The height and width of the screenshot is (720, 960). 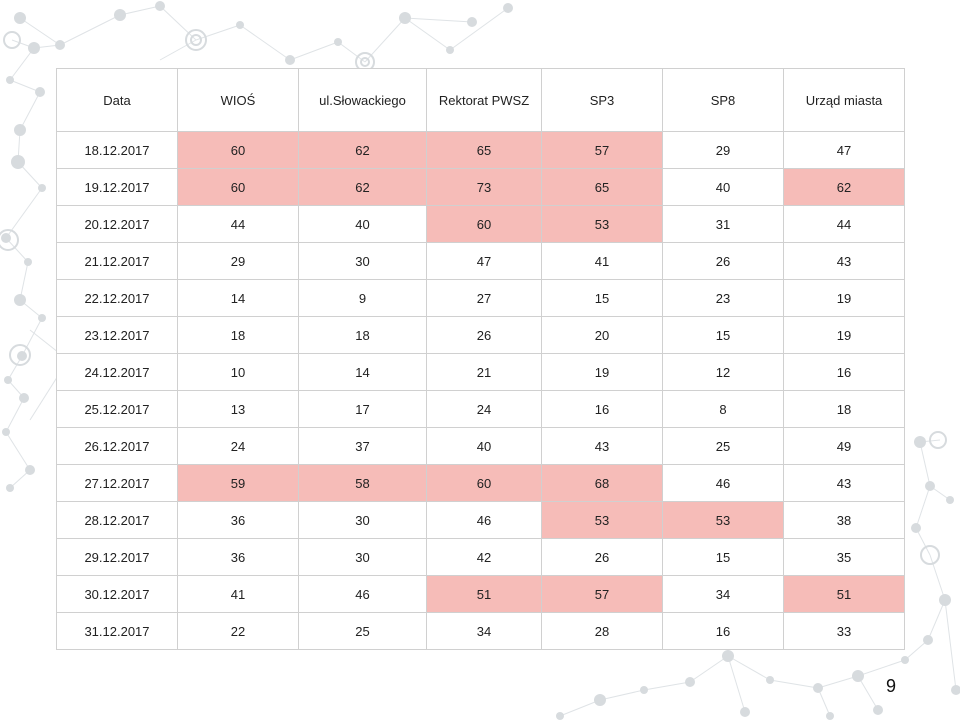 What do you see at coordinates (238, 372) in the screenshot?
I see `value-cell: 10` at bounding box center [238, 372].